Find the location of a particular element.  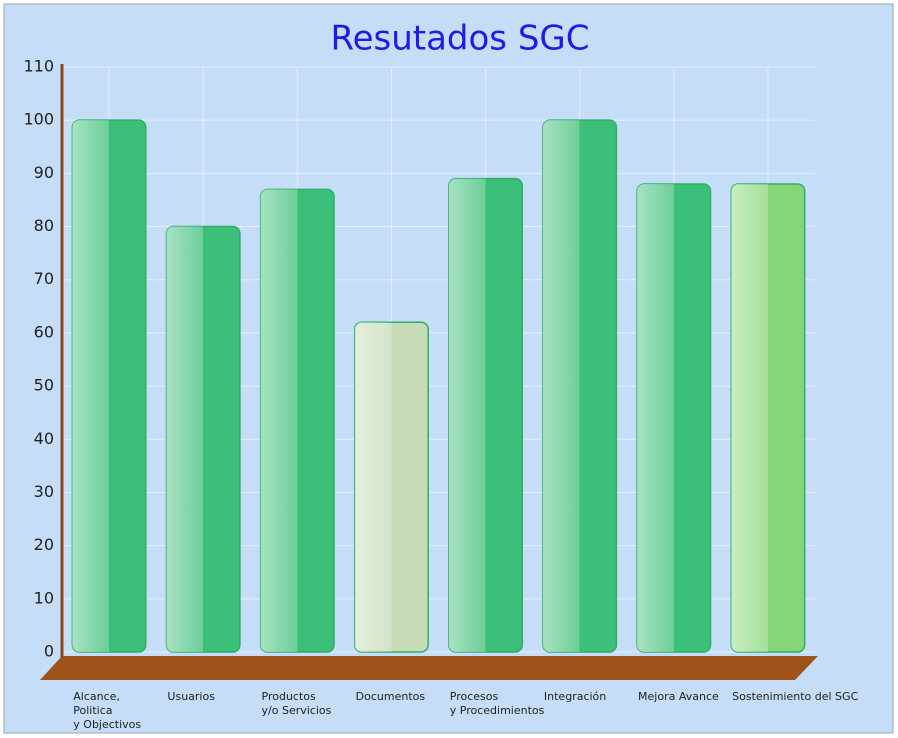

x-tick-label: Usuarios is located at coordinates (191, 696).